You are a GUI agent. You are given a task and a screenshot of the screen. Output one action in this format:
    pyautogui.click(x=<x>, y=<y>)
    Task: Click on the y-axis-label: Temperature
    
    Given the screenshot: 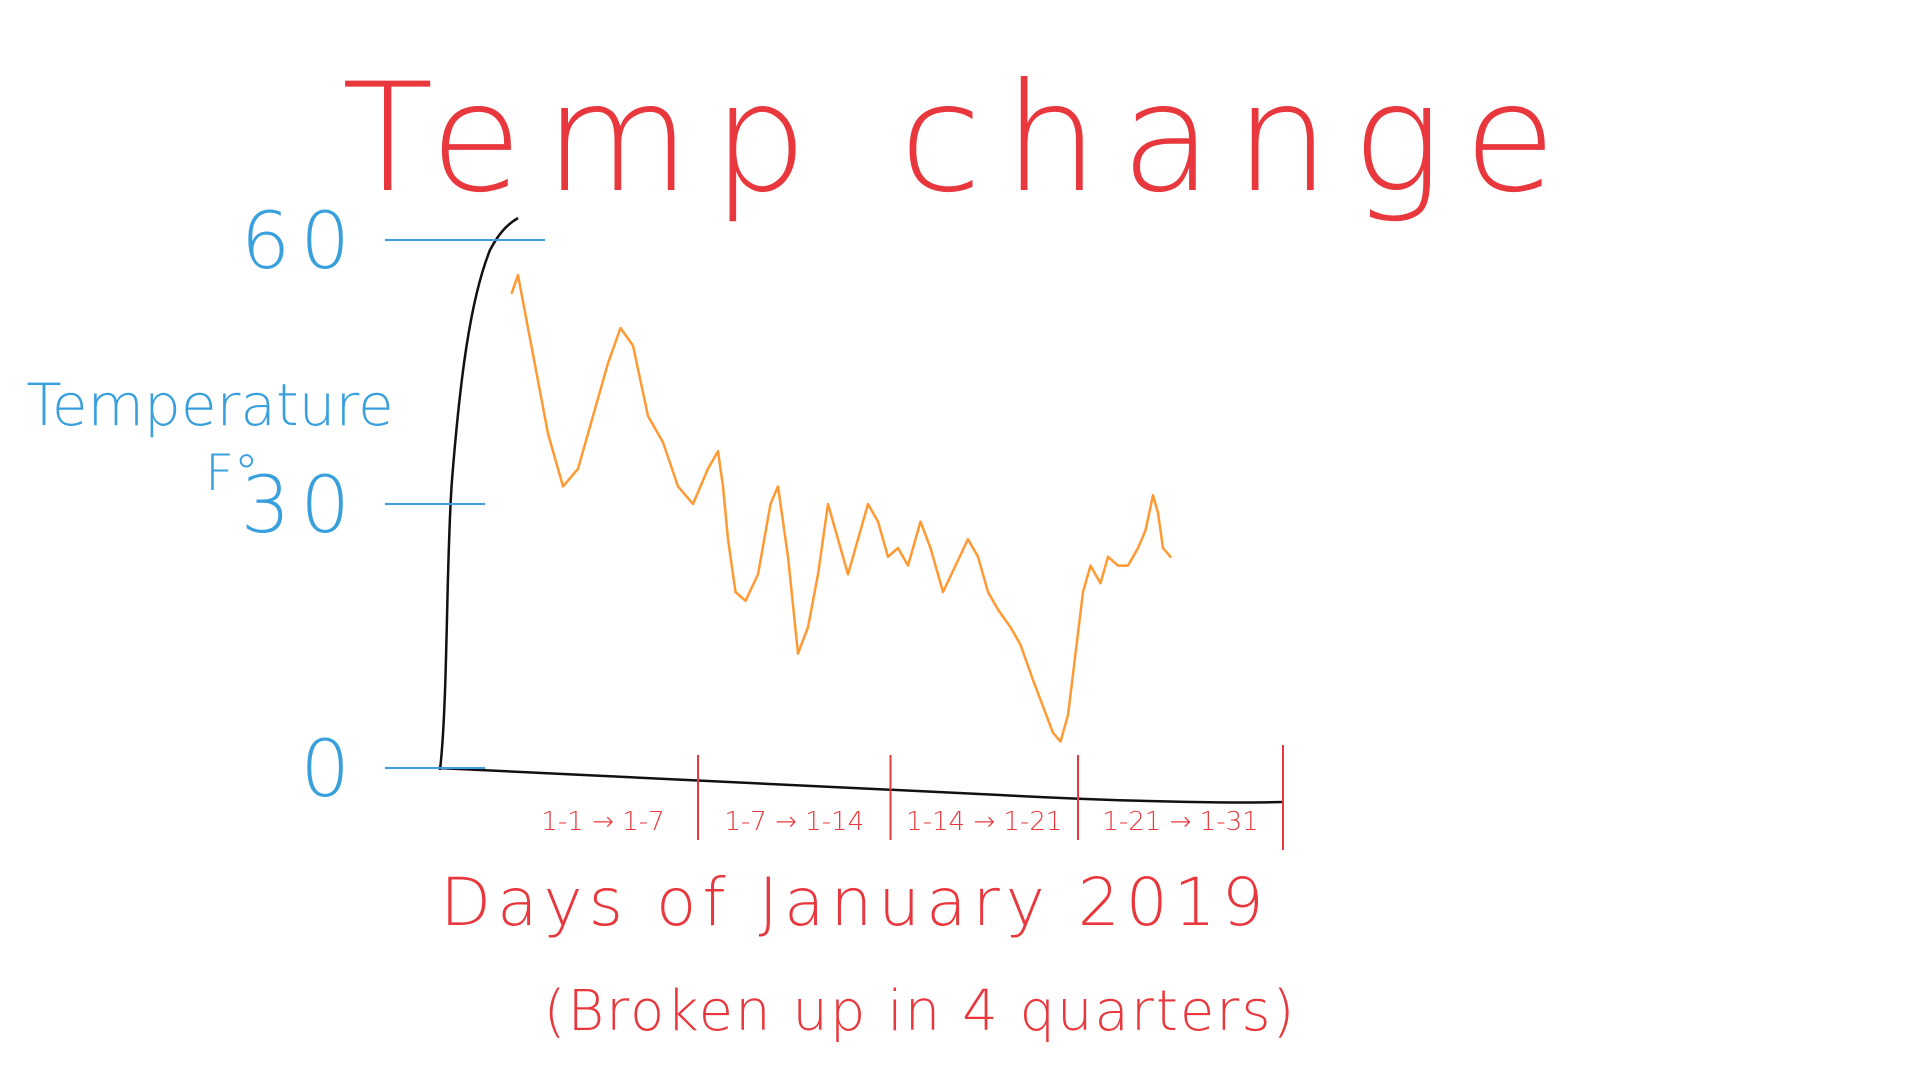 What is the action you would take?
    pyautogui.click(x=209, y=405)
    